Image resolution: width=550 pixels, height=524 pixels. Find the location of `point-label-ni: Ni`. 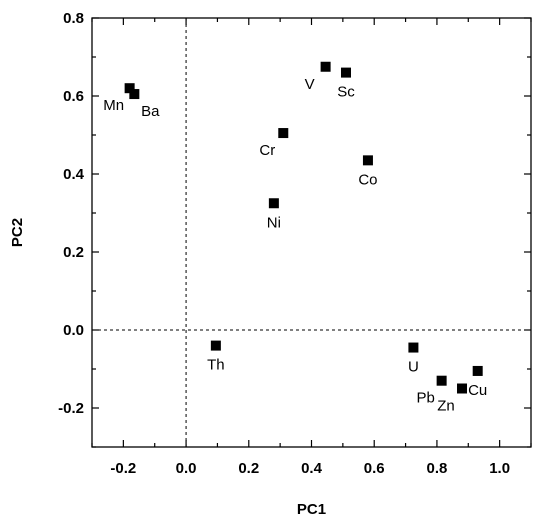

point-label-ni: Ni is located at coordinates (274, 222).